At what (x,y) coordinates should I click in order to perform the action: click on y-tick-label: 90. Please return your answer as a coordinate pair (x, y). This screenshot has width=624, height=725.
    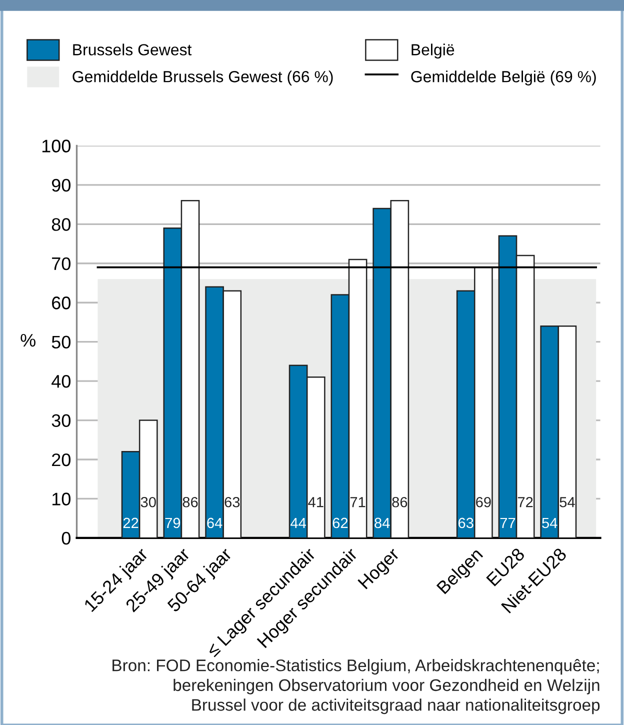
    Looking at the image, I should click on (61, 185).